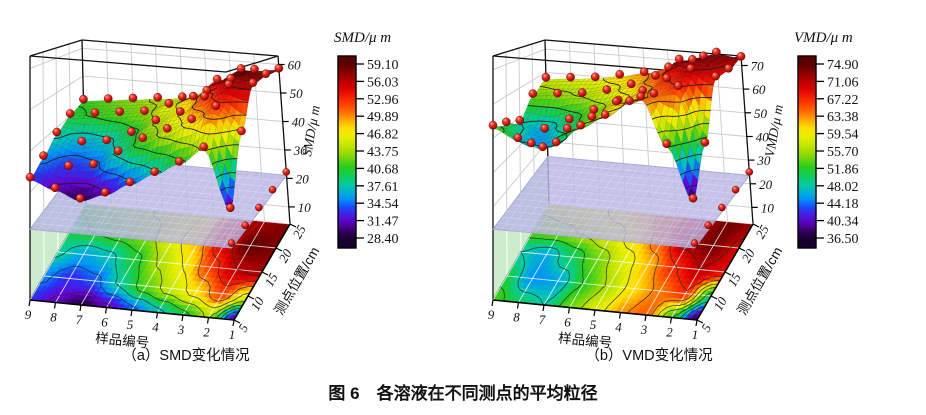 Image resolution: width=926 pixels, height=415 pixels. I want to click on z-tick-label: 10, so click(768, 207).